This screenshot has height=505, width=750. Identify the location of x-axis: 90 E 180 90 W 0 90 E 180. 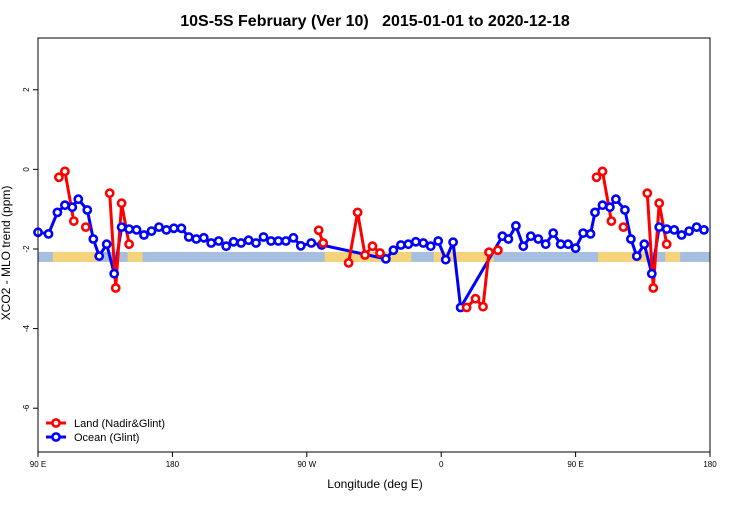
(373, 460).